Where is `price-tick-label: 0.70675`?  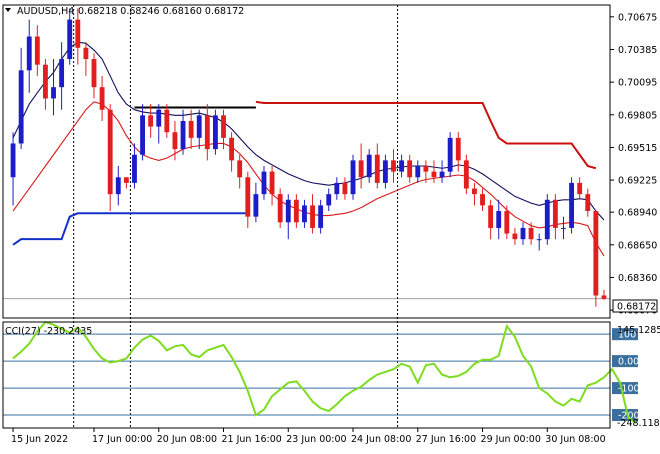 price-tick-label: 0.70675 is located at coordinates (637, 17).